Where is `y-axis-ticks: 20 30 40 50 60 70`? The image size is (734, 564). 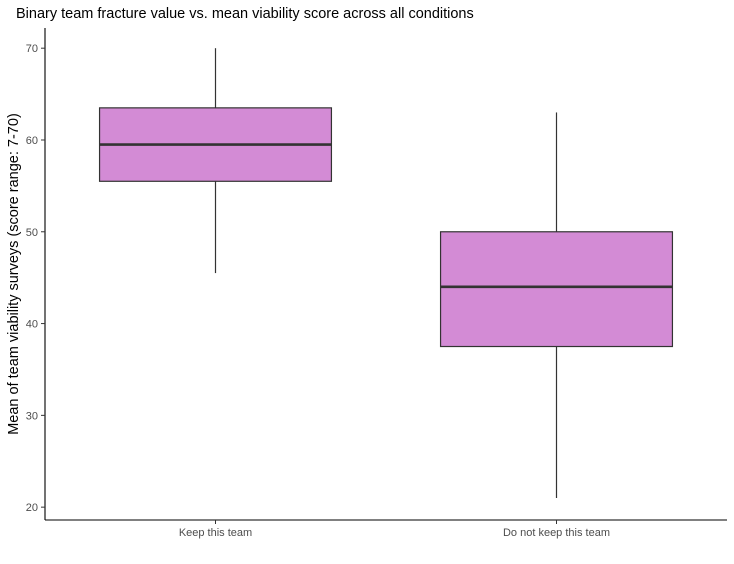 y-axis-ticks: 20 30 40 50 60 70 is located at coordinates (35, 278).